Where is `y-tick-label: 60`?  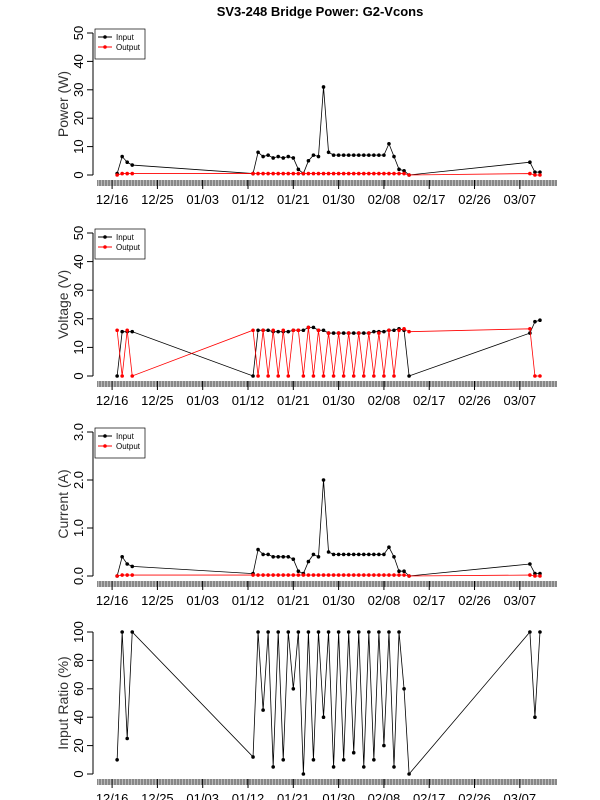
y-tick-label: 60 is located at coordinates (78, 689).